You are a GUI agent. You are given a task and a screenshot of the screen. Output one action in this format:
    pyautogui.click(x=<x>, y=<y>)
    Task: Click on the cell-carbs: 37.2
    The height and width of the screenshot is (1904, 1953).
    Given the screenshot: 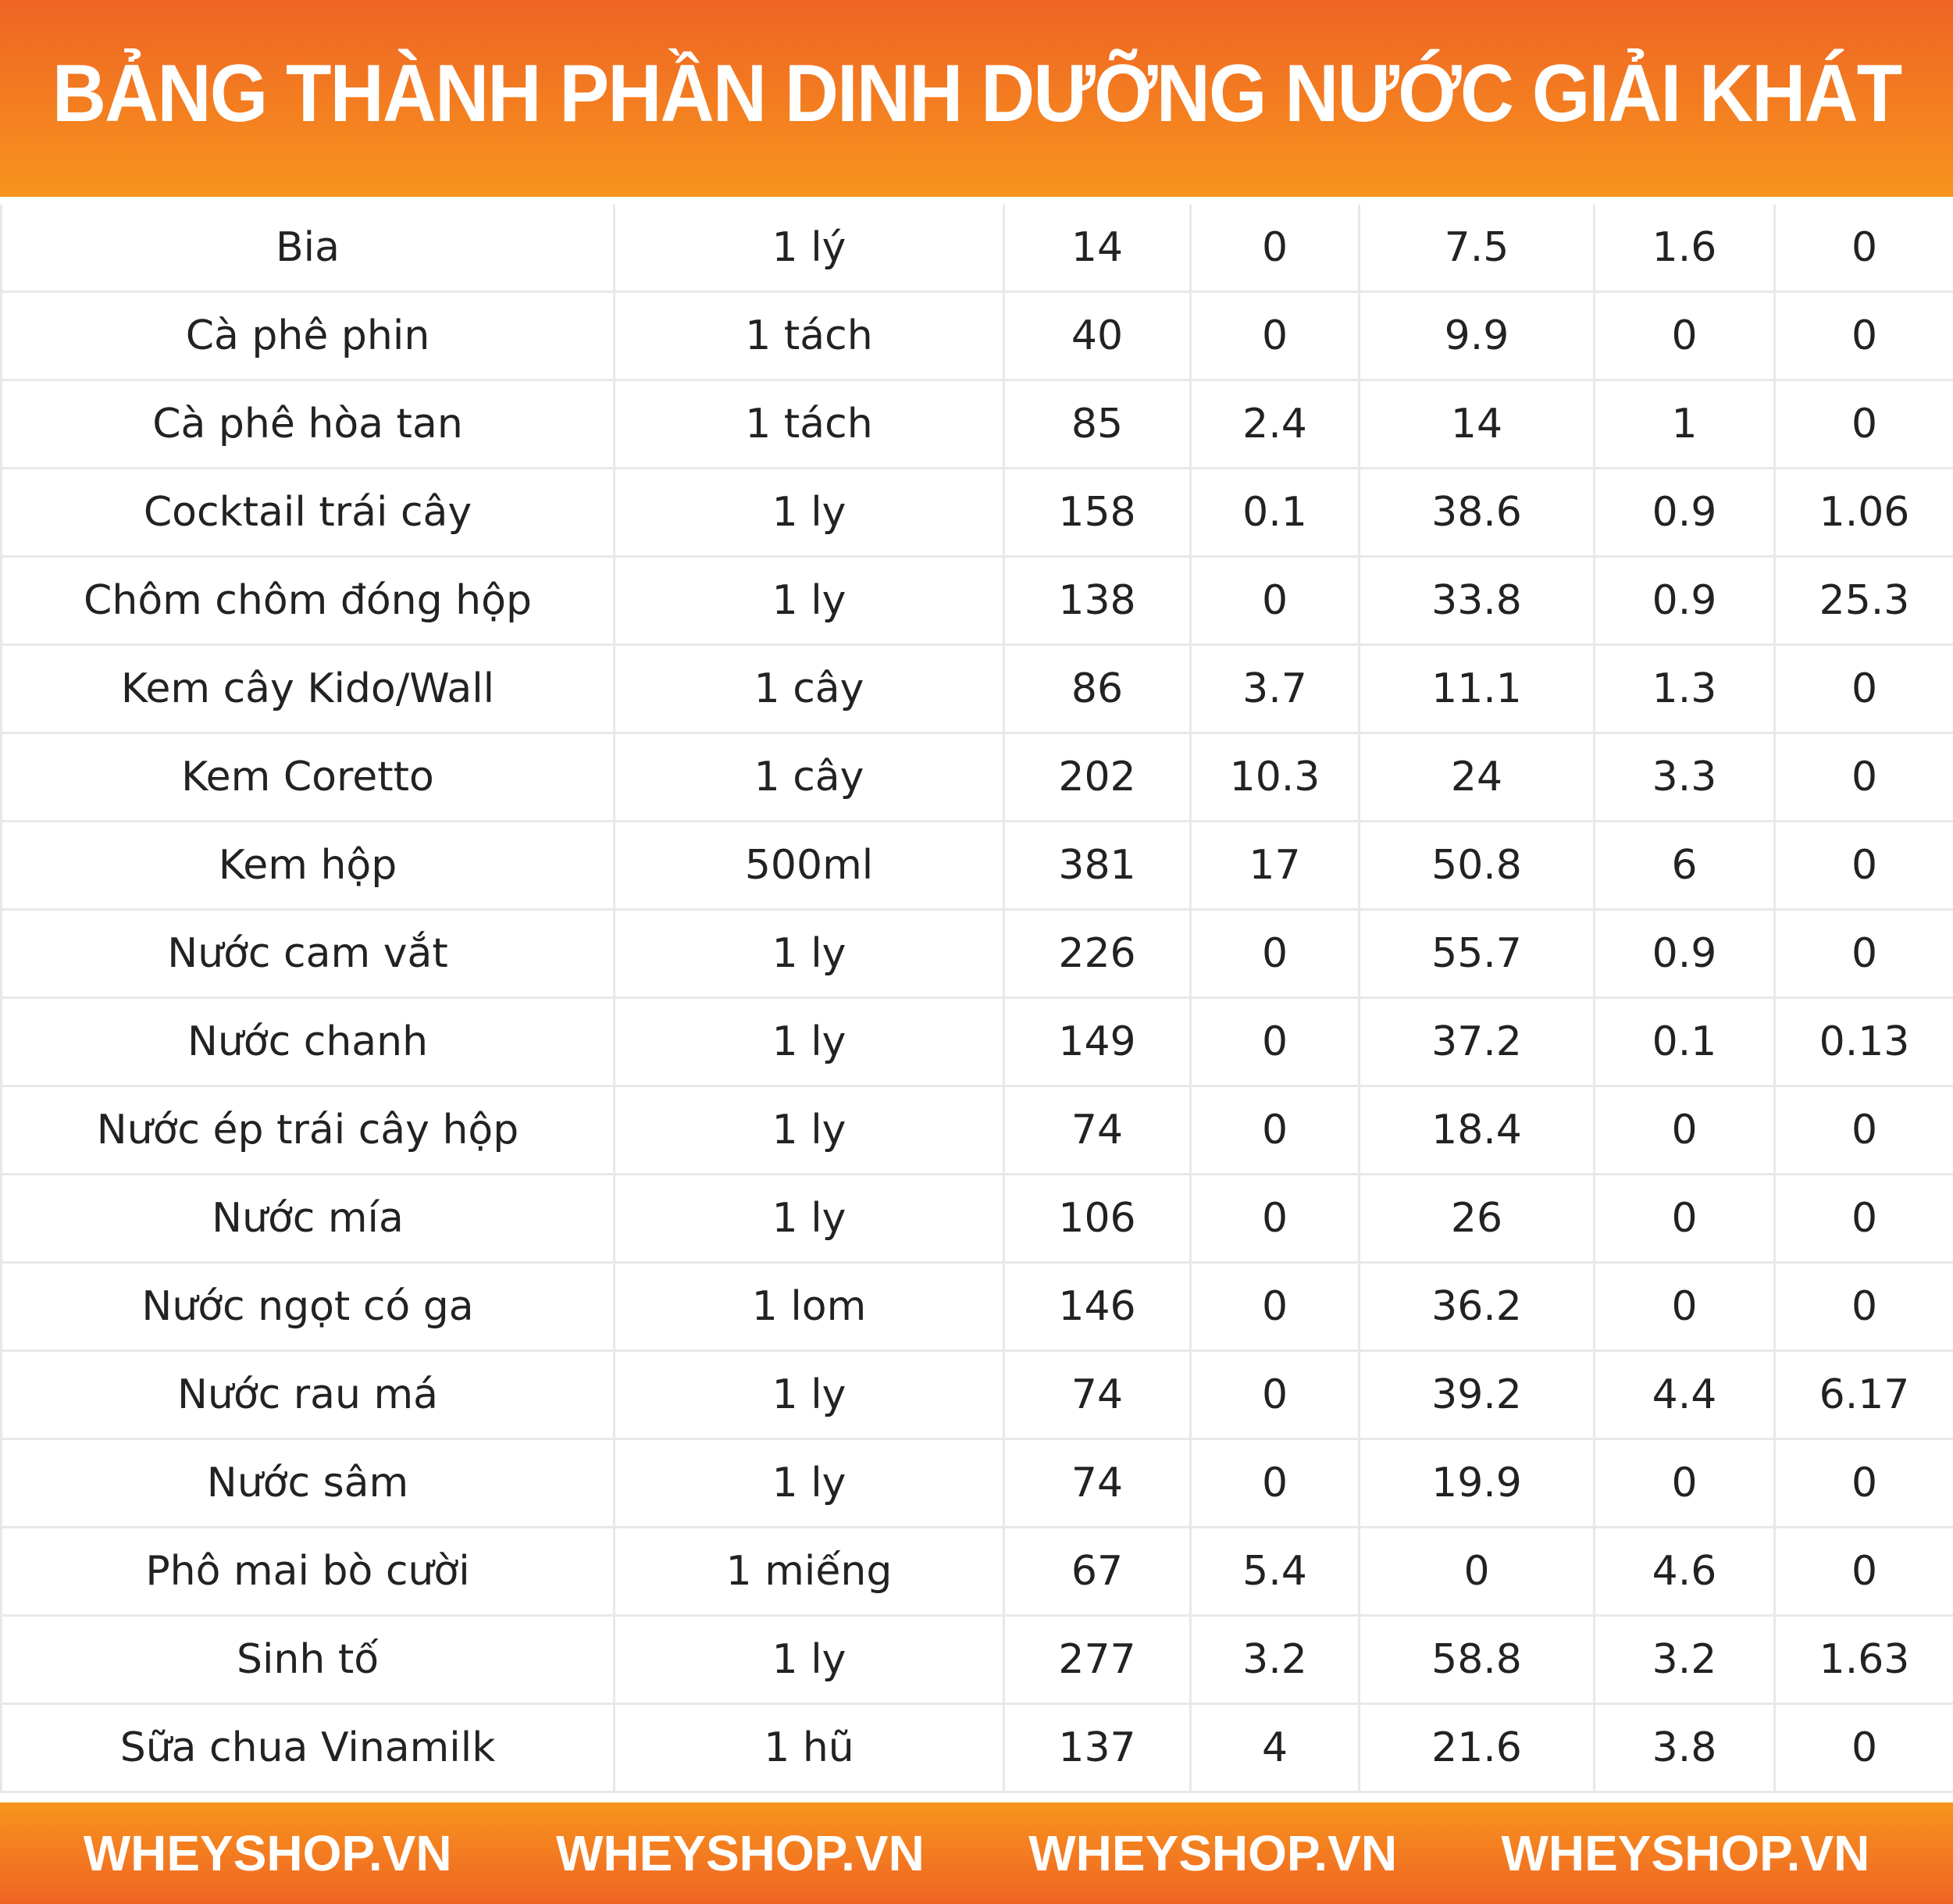 What is the action you would take?
    pyautogui.click(x=1476, y=1042)
    